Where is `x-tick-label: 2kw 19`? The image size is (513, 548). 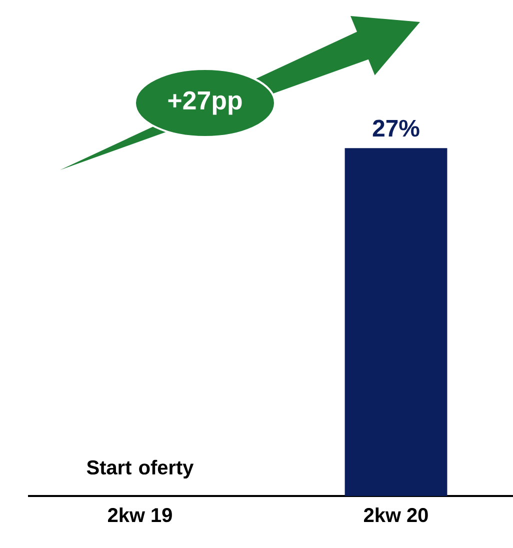
x-tick-label: 2kw 19 is located at coordinates (140, 515).